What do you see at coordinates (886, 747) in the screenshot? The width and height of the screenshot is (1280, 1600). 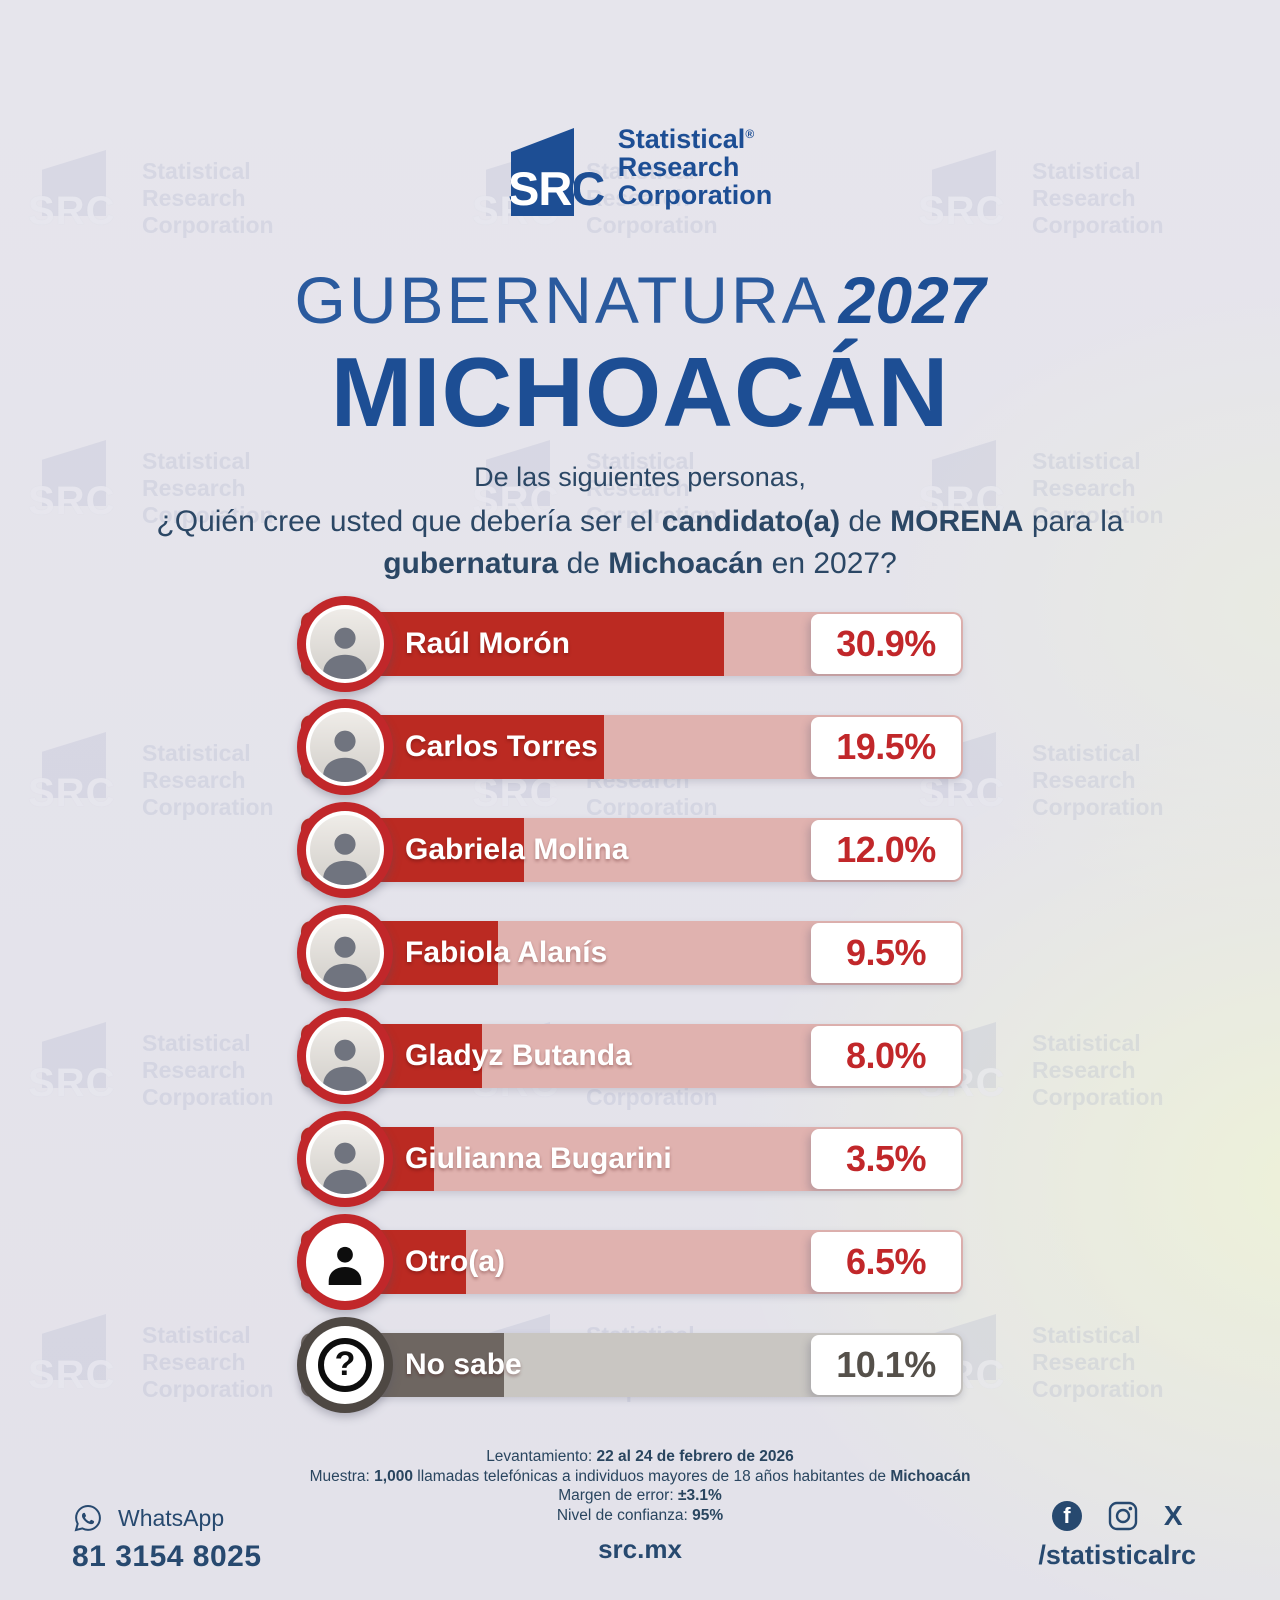 I see `percentage-badge: 19.5%` at bounding box center [886, 747].